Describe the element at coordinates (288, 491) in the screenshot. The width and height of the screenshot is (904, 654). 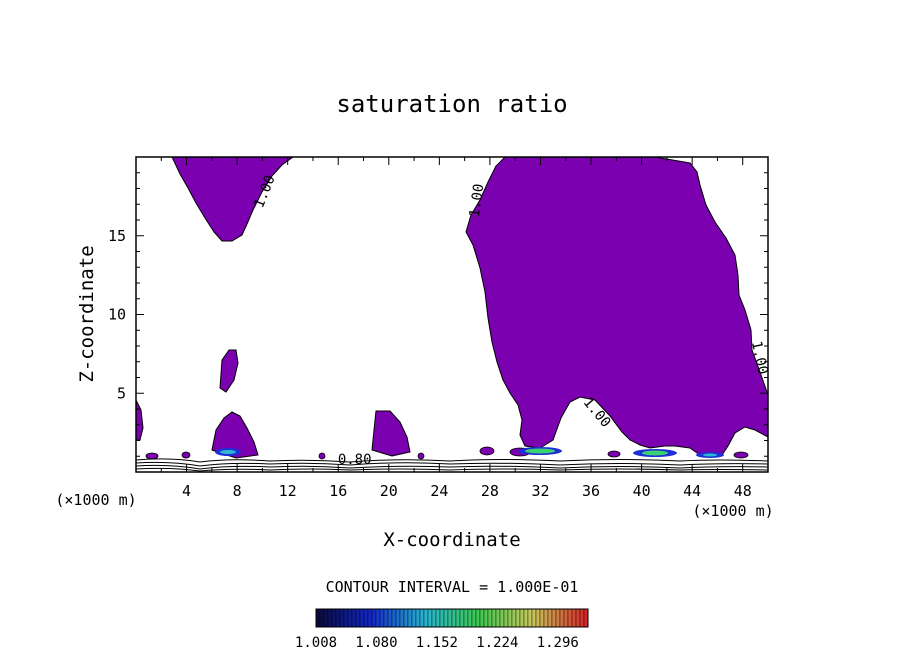
I see `x-tick-label: 12` at that location.